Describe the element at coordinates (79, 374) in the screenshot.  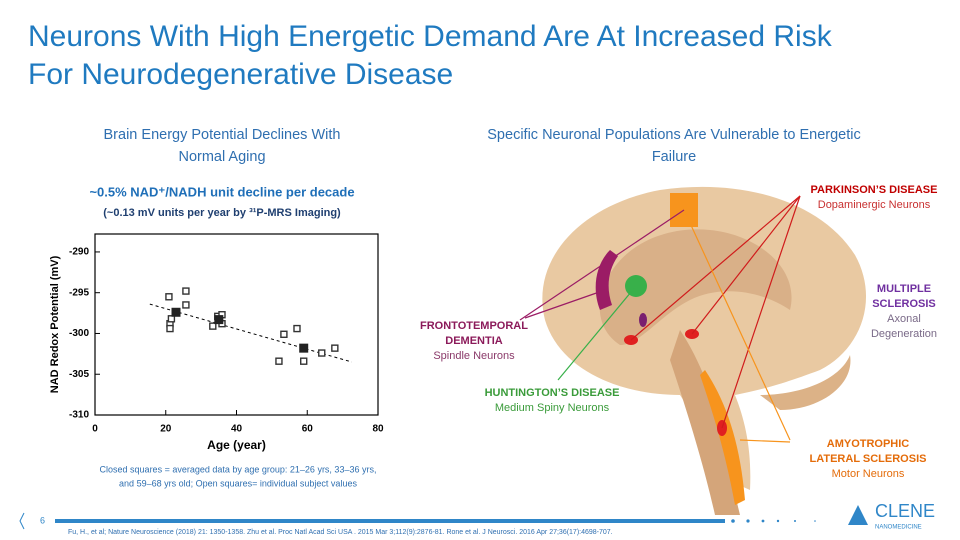
I see `y-tick-label: -305` at that location.